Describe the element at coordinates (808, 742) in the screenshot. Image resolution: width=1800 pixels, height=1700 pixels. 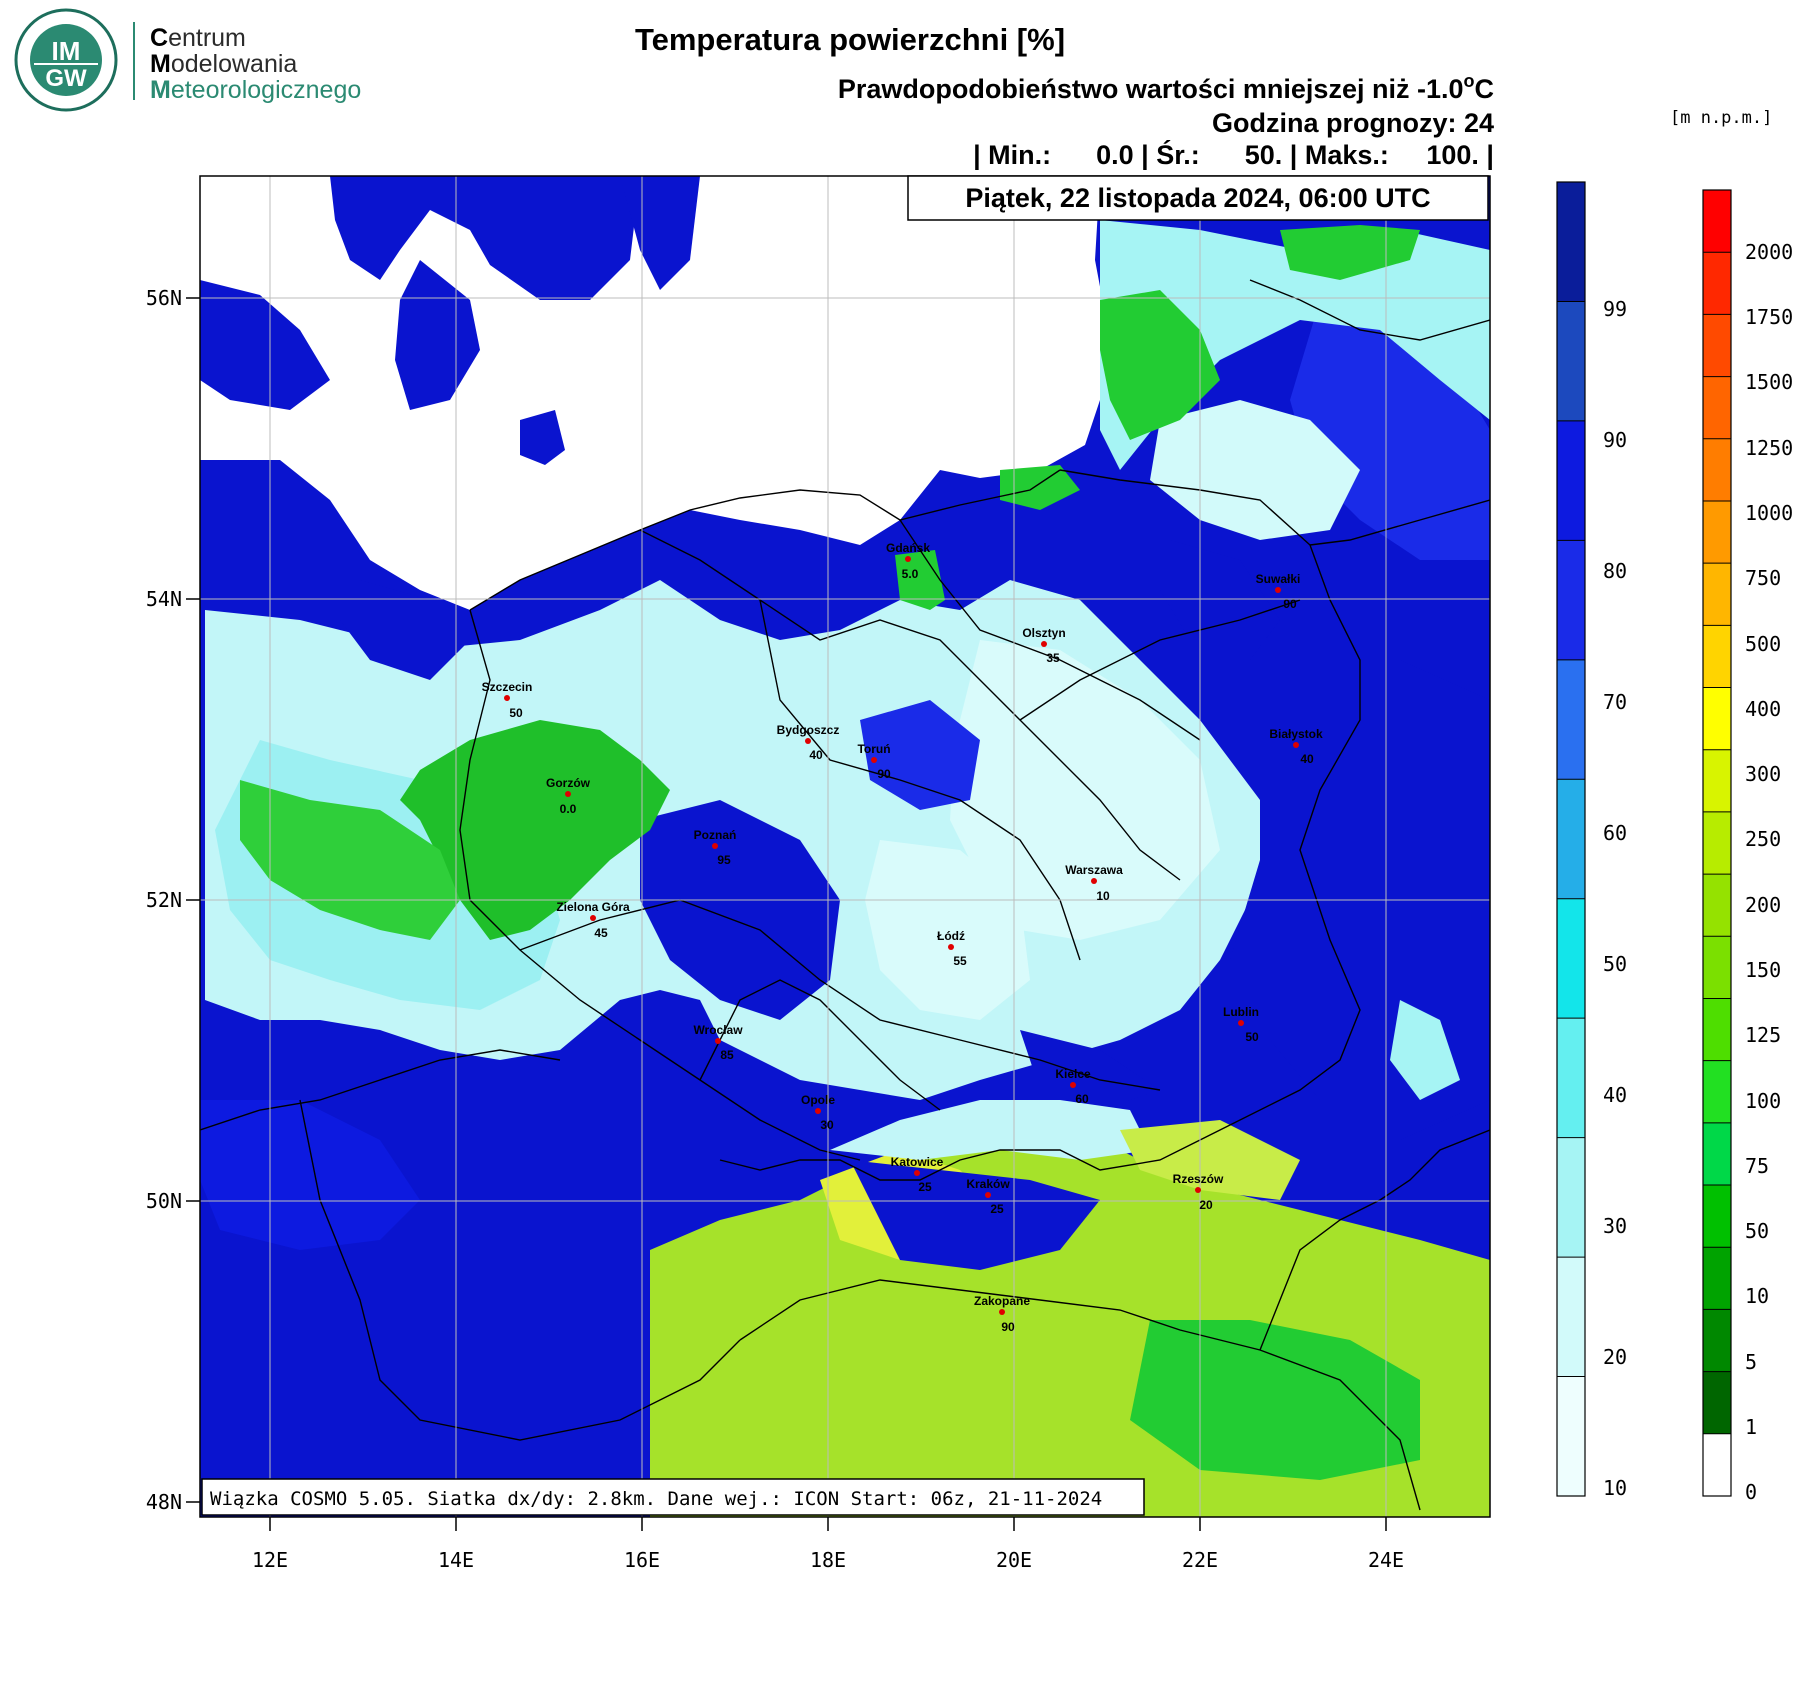
I see `city-bydgoszcz: Bydgoszcz 40` at that location.